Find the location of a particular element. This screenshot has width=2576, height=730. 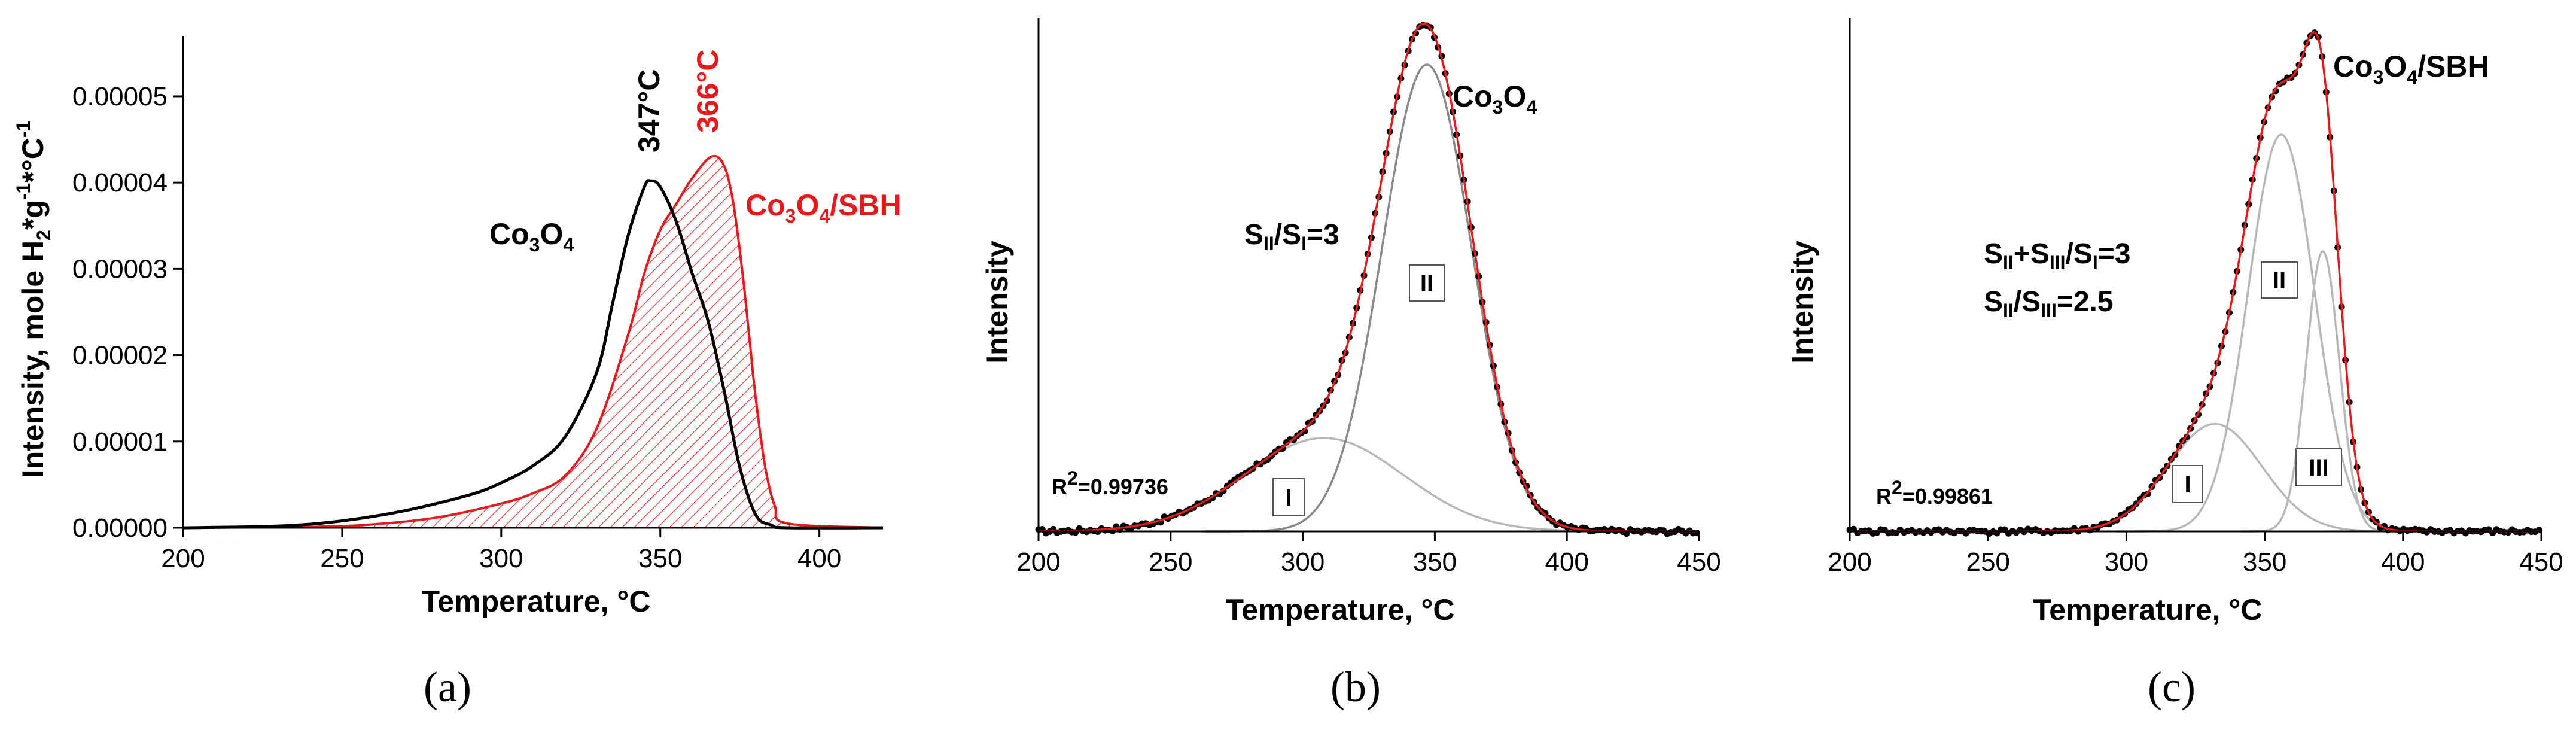

panel-c-ticks: 200 250 300 350 400 450 is located at coordinates (2195, 554).